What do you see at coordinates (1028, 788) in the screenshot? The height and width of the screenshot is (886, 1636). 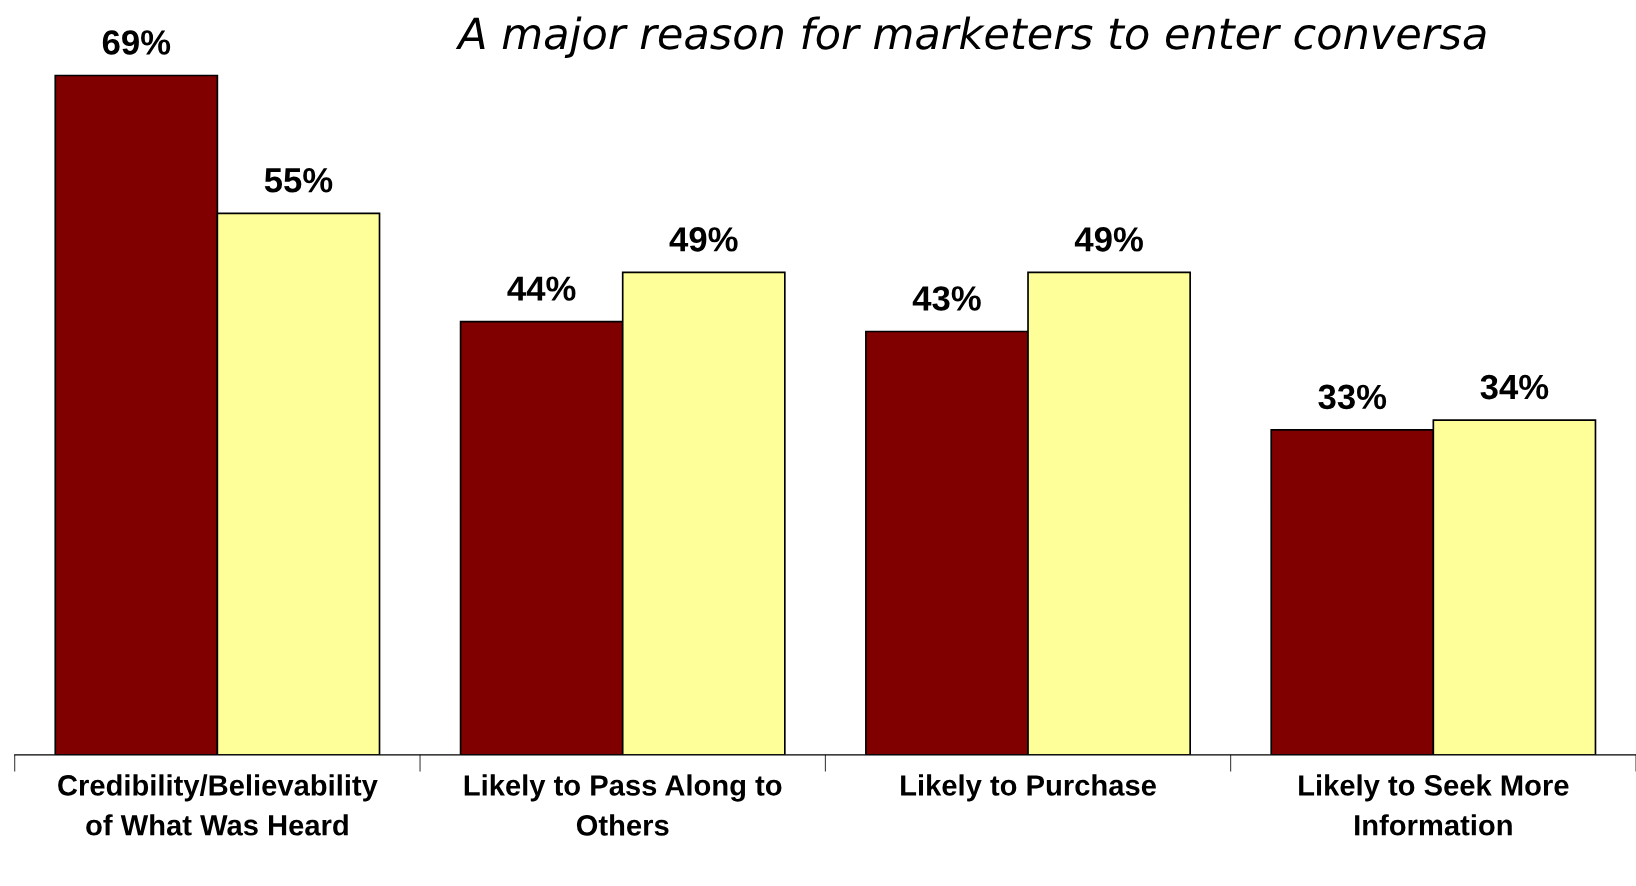 I see `x-tick-label: Likely to Purchase` at bounding box center [1028, 788].